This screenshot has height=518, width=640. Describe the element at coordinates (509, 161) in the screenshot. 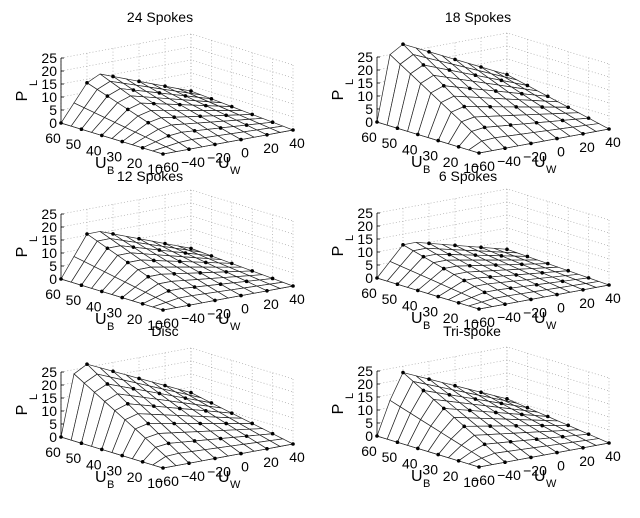

I see `uw-tick-label: −40` at that location.